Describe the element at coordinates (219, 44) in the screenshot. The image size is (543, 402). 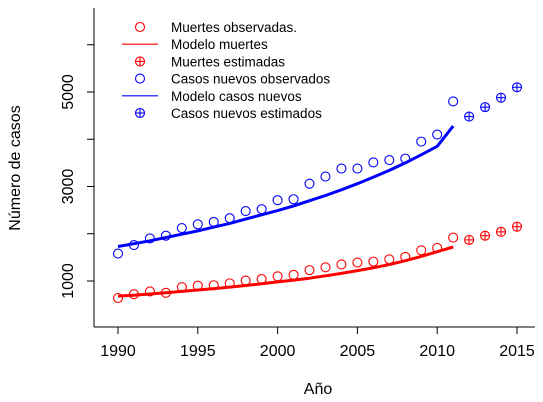
I see `legend-label: Modelo muertes` at that location.